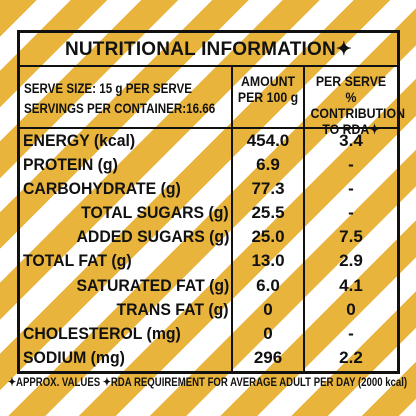  Describe the element at coordinates (357, 105) in the screenshot. I see `rda-header: PER SERVE % CONTRIBUTION TO RDA✦` at that location.